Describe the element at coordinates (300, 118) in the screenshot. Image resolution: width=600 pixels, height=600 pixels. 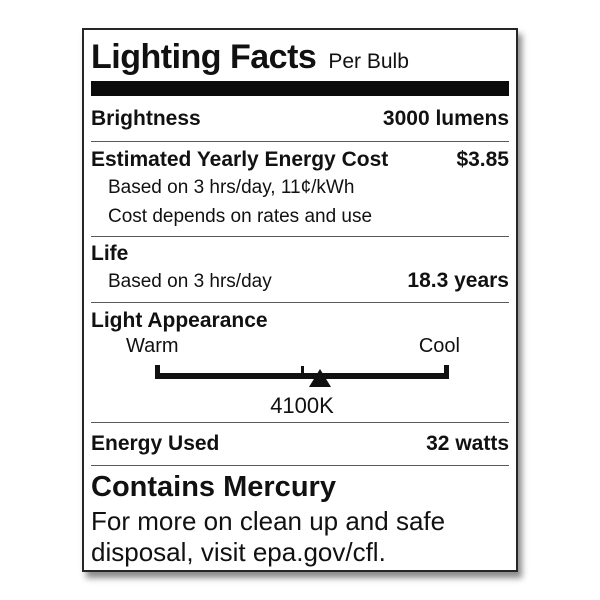
I see `brightness-row: Brightness 3000 lumens` at that location.